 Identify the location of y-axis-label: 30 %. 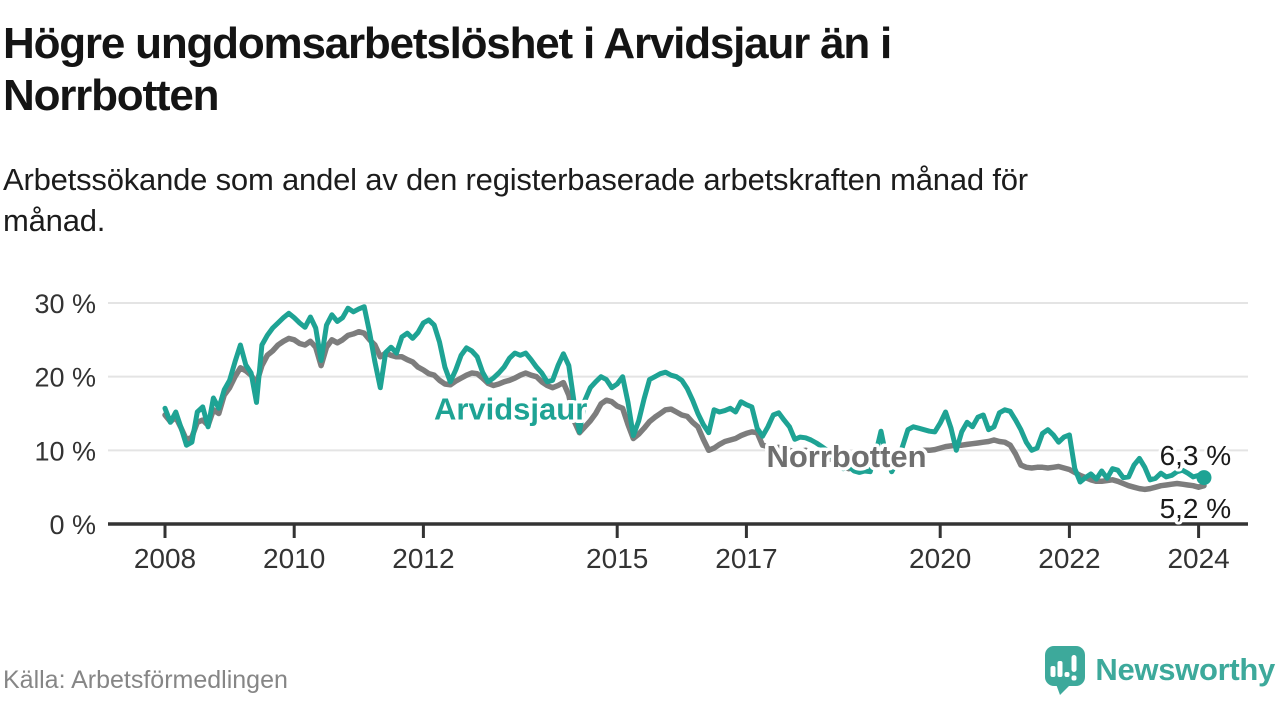
(65, 304).